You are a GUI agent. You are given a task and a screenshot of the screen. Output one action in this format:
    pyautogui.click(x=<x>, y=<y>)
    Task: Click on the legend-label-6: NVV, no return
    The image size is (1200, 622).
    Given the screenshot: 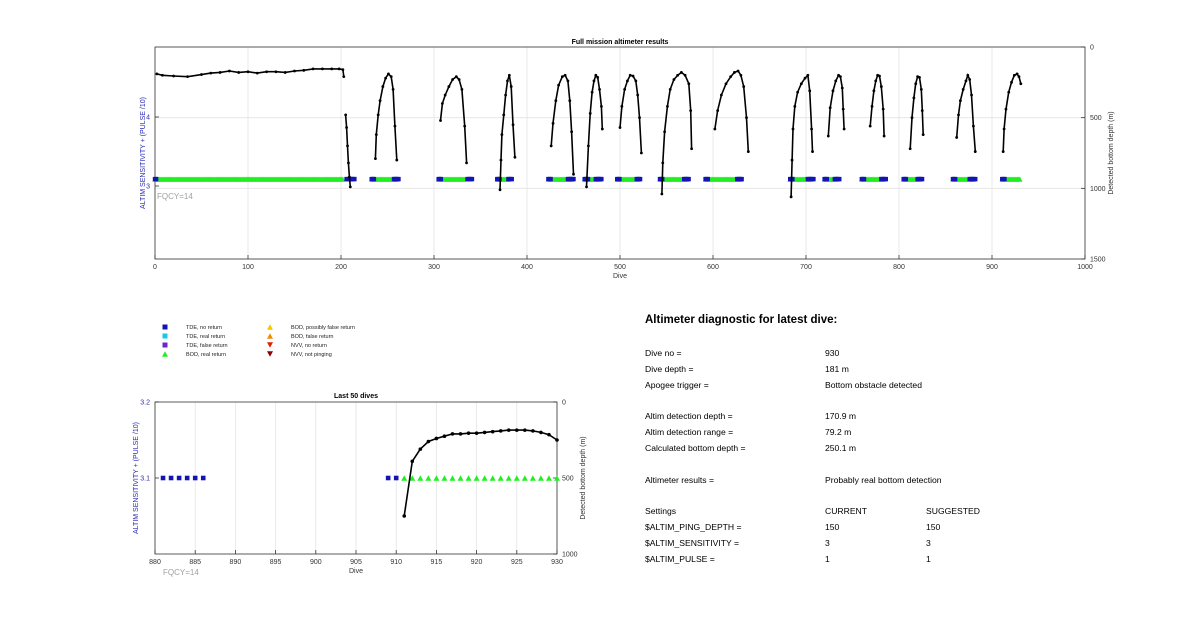 What is the action you would take?
    pyautogui.click(x=309, y=346)
    